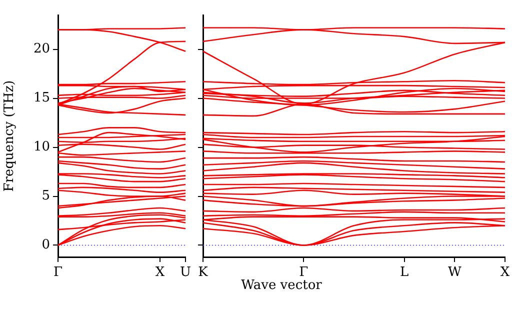 Image resolution: width=526 pixels, height=310 pixels. I want to click on y-tick-label: 0, so click(46, 245).